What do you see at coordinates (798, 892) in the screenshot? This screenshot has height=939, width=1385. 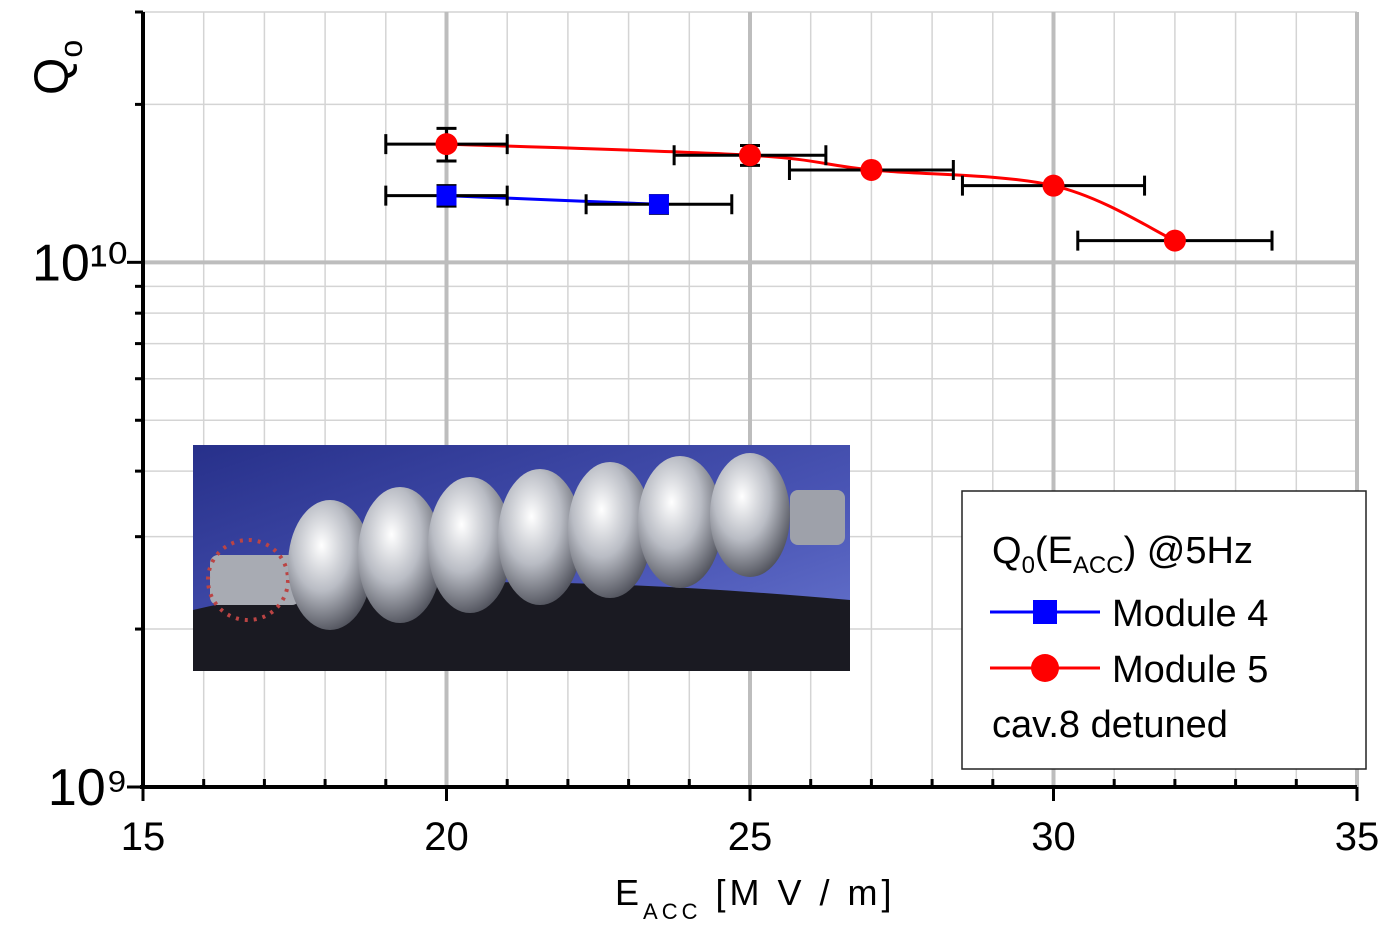 I see `x-axis-label-part: [M V / m]` at bounding box center [798, 892].